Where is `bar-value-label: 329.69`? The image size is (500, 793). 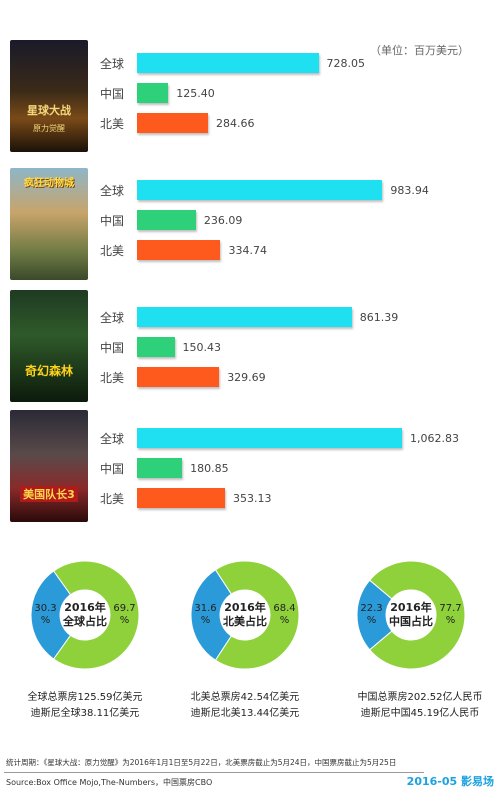 bar-value-label: 329.69 is located at coordinates (246, 377).